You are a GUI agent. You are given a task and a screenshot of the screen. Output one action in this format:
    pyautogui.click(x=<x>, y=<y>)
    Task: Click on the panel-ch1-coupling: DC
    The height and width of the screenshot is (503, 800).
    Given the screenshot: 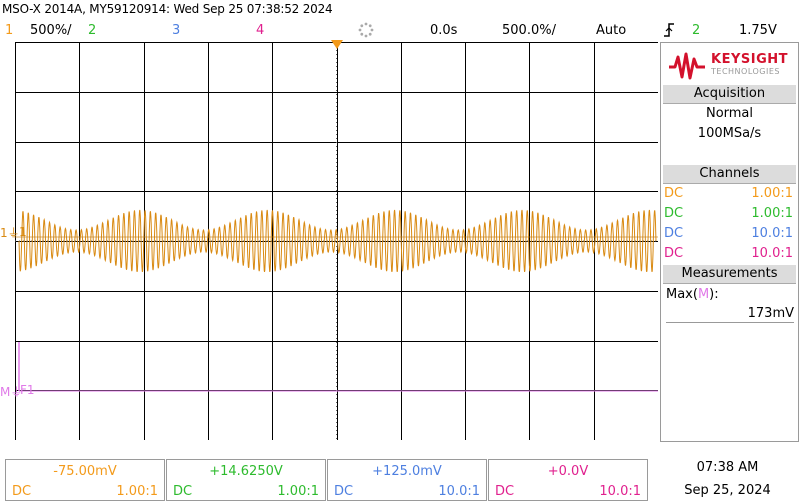 What is the action you would take?
    pyautogui.click(x=674, y=193)
    